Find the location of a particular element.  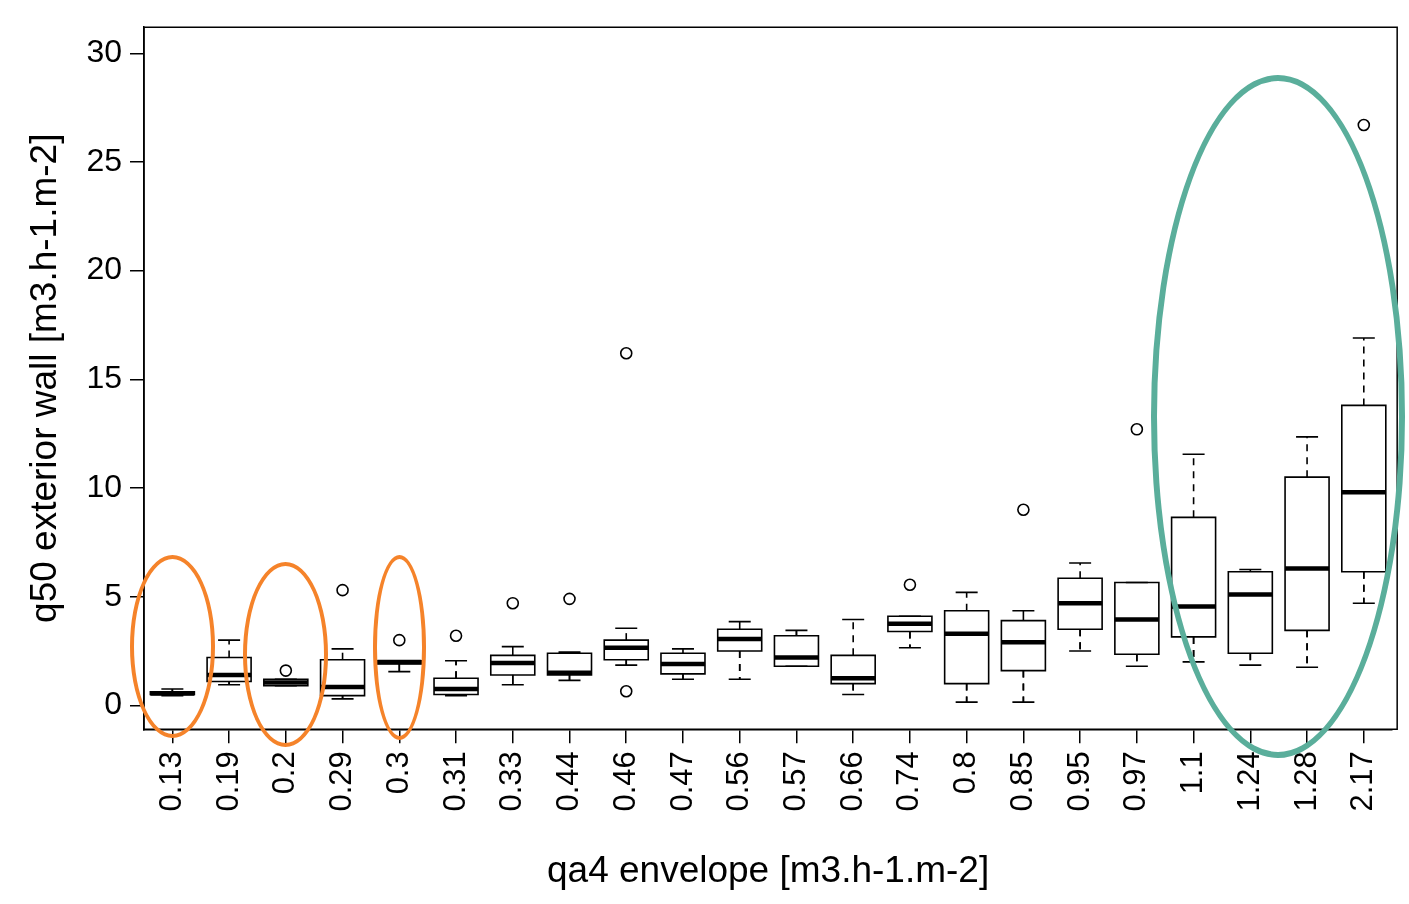

x-tick-label: 0.97 is located at coordinates (1135, 781).